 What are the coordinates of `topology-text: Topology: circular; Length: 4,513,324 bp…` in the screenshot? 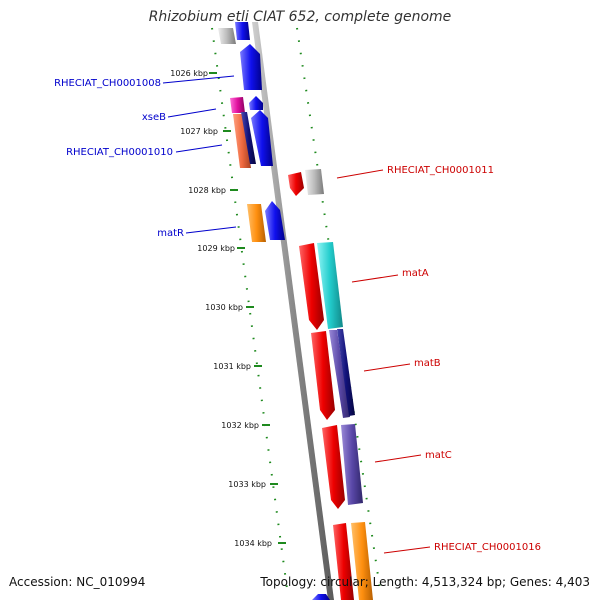 It's located at (425, 582).